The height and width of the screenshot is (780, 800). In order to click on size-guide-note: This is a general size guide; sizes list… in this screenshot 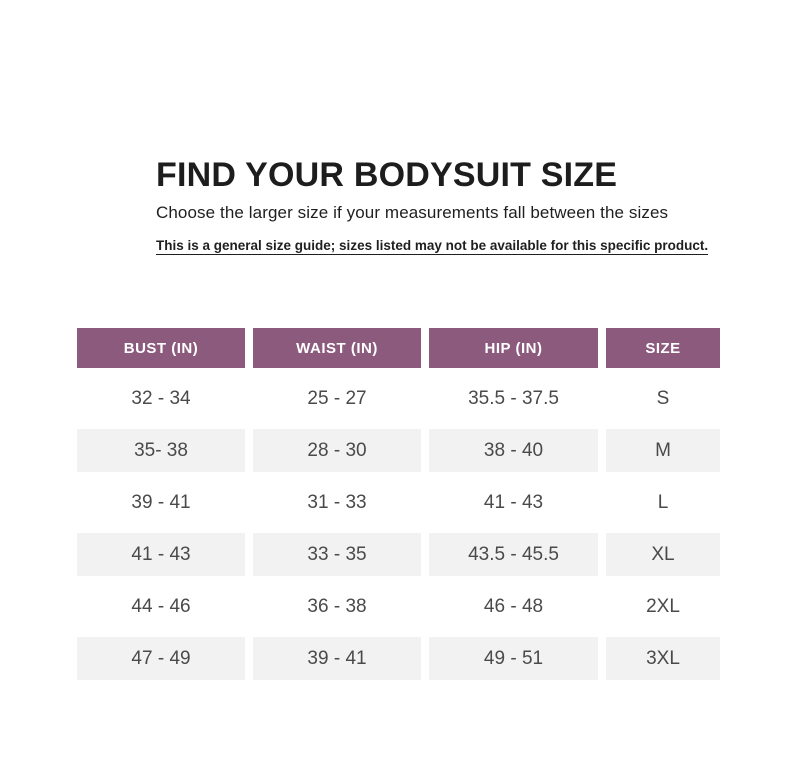, I will do `click(436, 246)`.